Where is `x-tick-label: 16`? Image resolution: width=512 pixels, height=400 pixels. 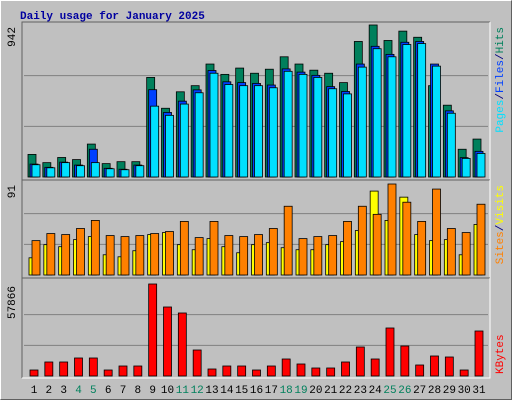 x-tick-label: 16 is located at coordinates (256, 391).